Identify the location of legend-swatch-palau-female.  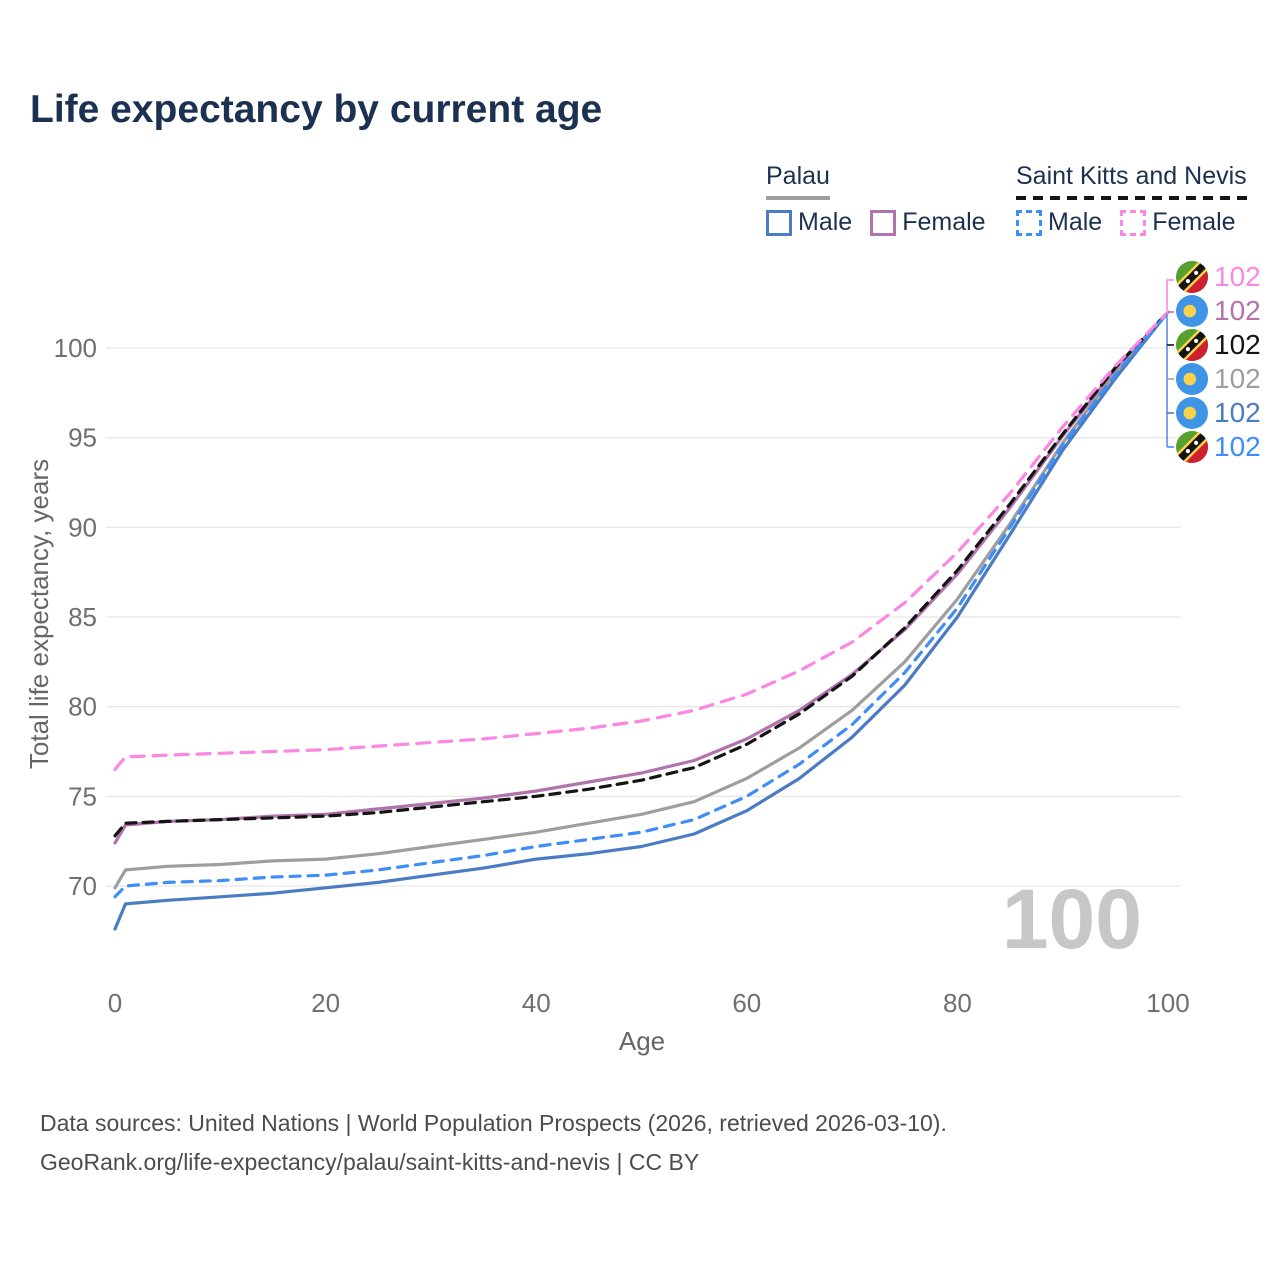
(883, 222).